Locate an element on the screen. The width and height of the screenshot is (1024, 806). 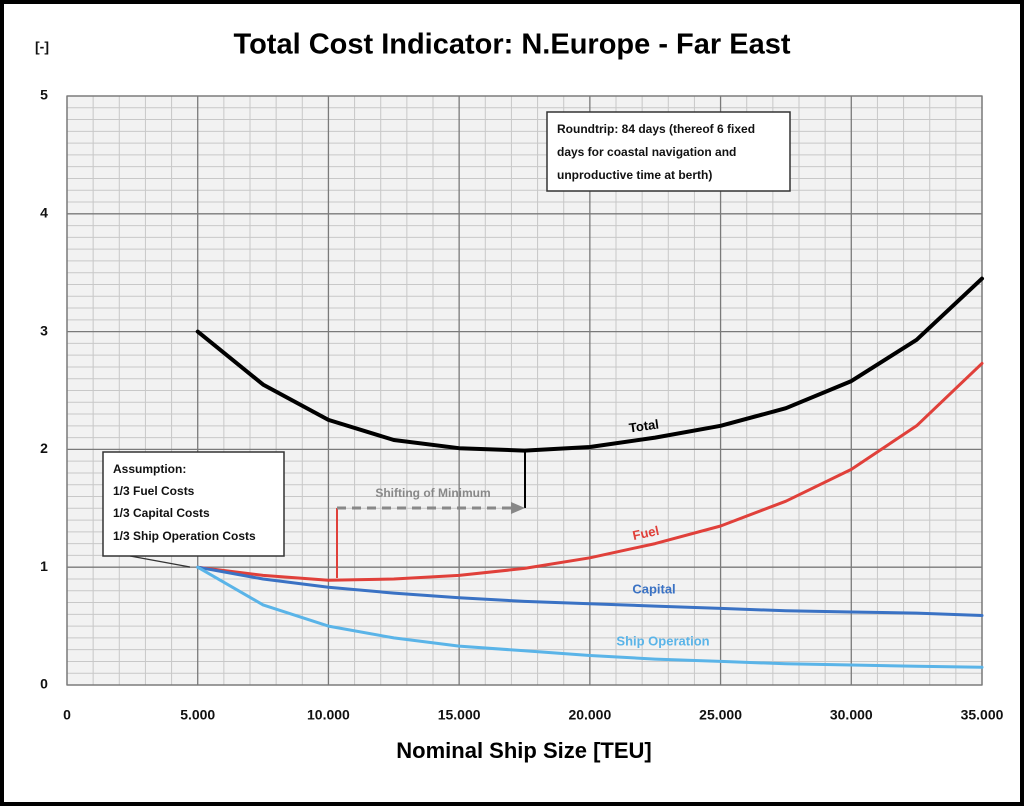
series-label: Ship Operation is located at coordinates (662, 640).